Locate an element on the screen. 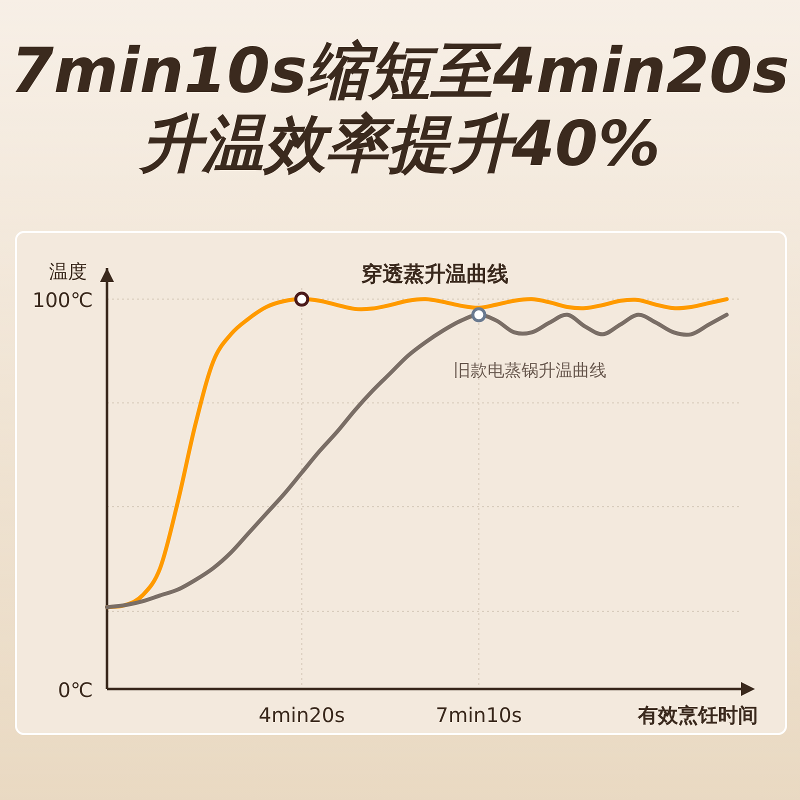 Image resolution: width=800 pixels, height=800 pixels. series-label: 穿透蒸升温曲线 is located at coordinates (435, 274).